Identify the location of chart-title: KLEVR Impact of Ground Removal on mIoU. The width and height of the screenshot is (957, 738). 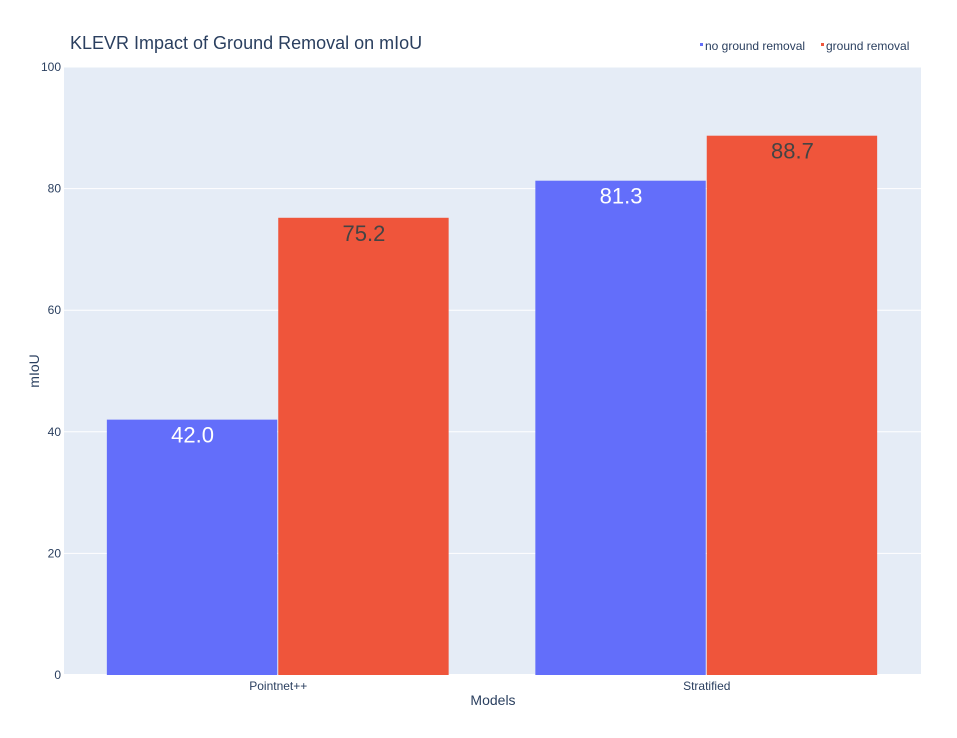
(246, 43).